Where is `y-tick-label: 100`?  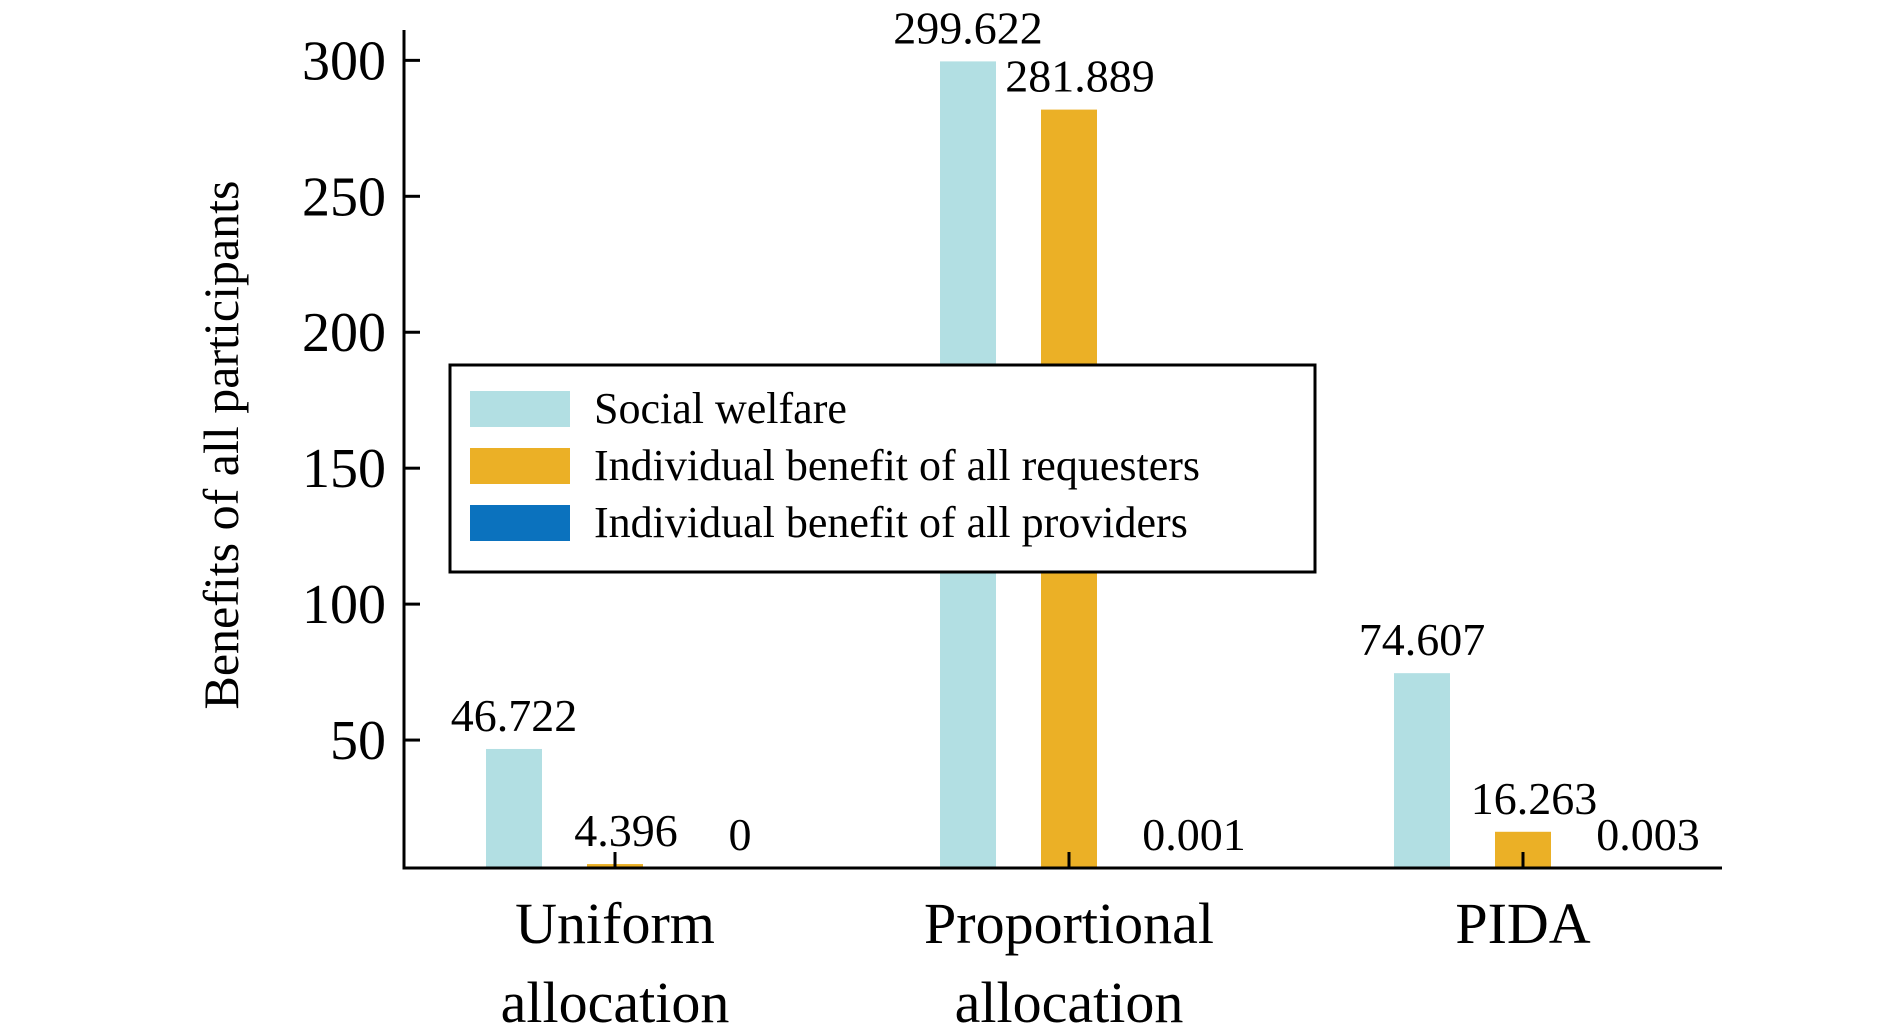
y-tick-label: 100 is located at coordinates (344, 605).